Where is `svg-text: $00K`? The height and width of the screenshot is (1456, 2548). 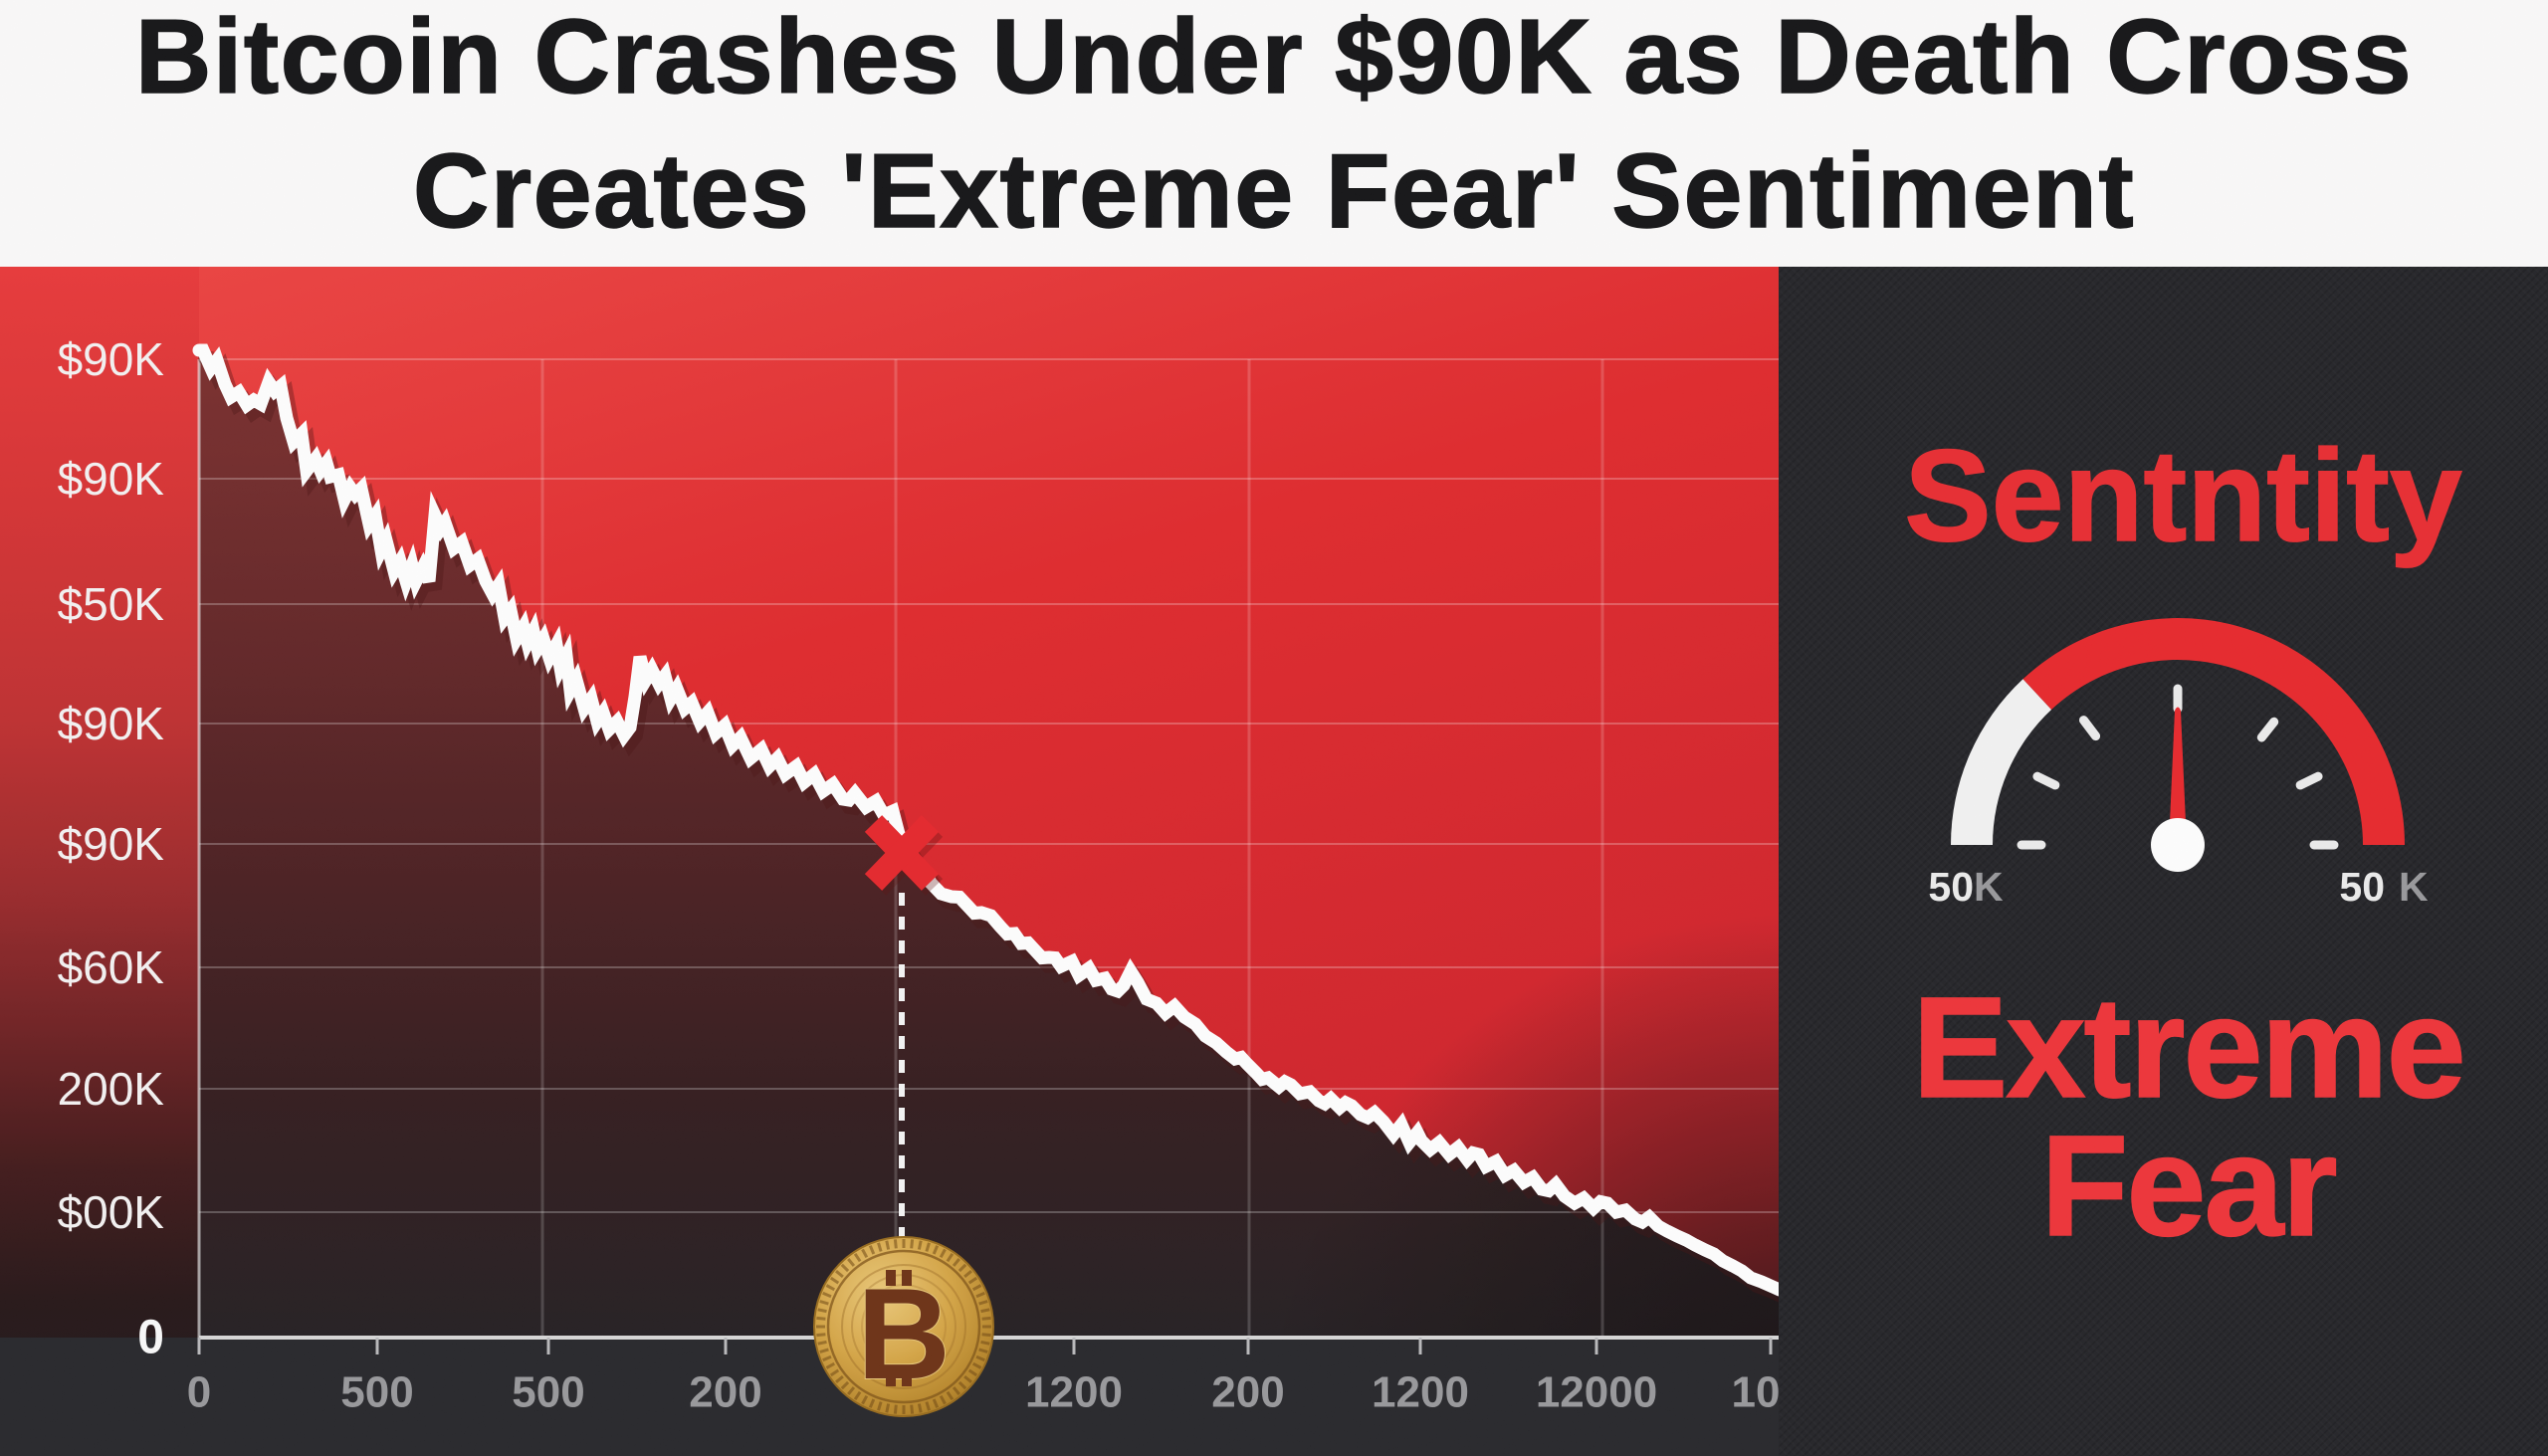
svg-text: $00K is located at coordinates (111, 1212).